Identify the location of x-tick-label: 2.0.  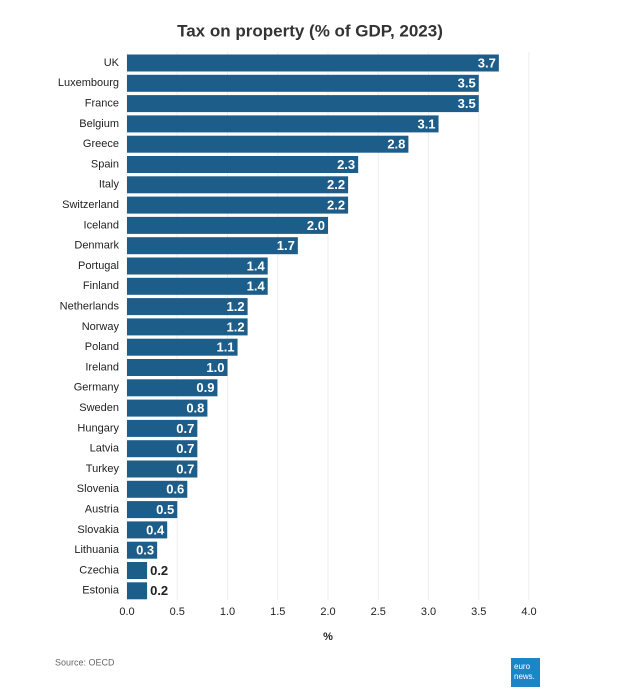
(327, 612).